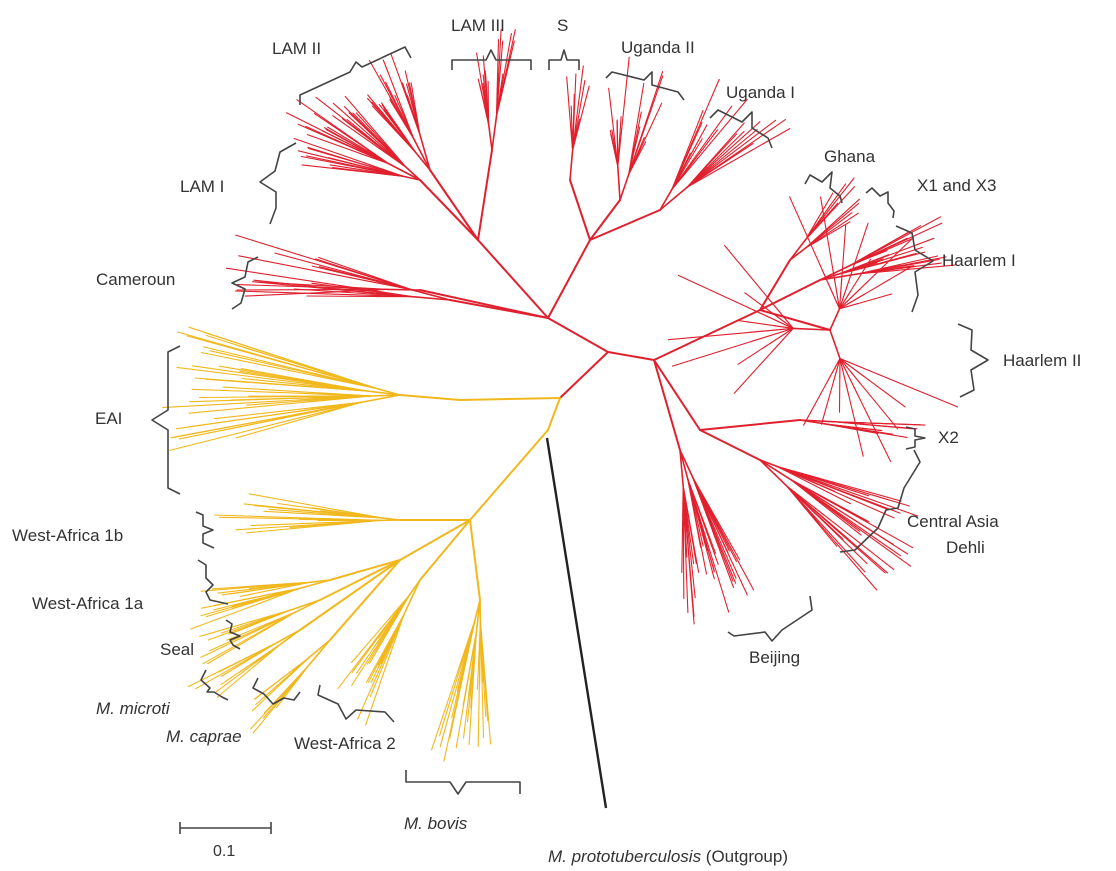 The width and height of the screenshot is (1116, 871). Describe the element at coordinates (658, 47) in the screenshot. I see `label-uganda2: Uganda II` at that location.